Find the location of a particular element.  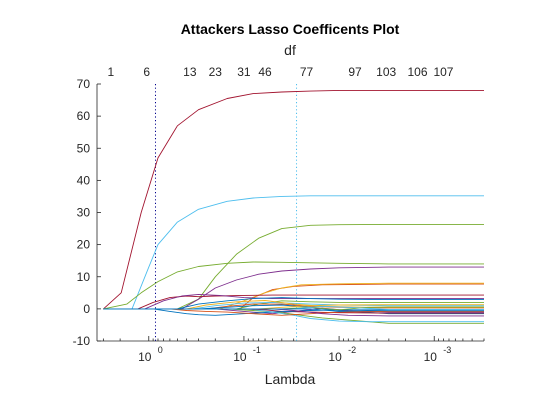

df-tick-label: 103 is located at coordinates (386, 72).